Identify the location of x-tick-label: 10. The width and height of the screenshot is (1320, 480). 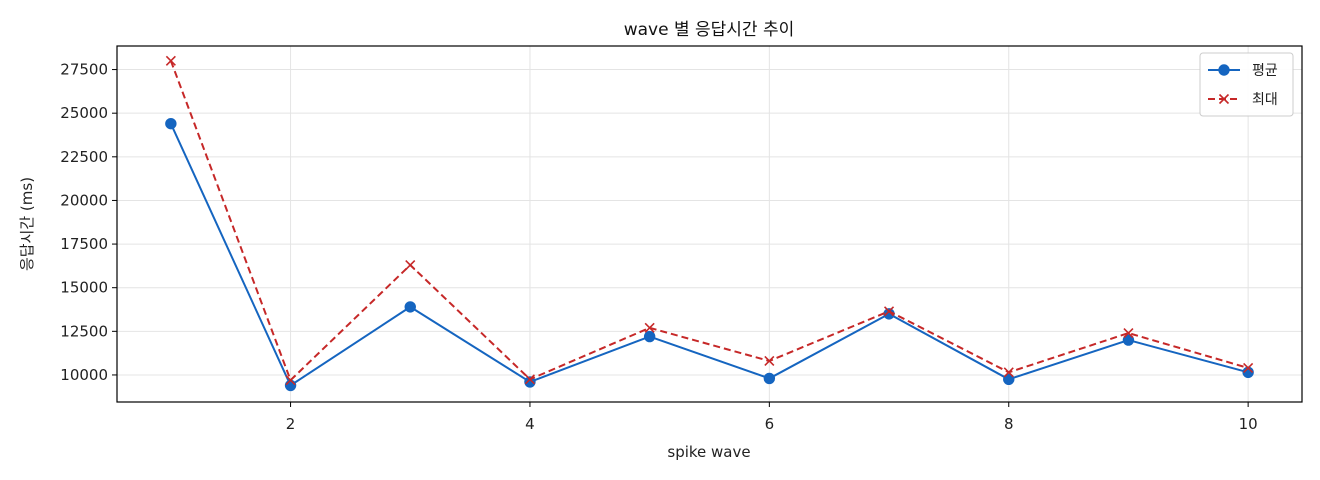
(1248, 424).